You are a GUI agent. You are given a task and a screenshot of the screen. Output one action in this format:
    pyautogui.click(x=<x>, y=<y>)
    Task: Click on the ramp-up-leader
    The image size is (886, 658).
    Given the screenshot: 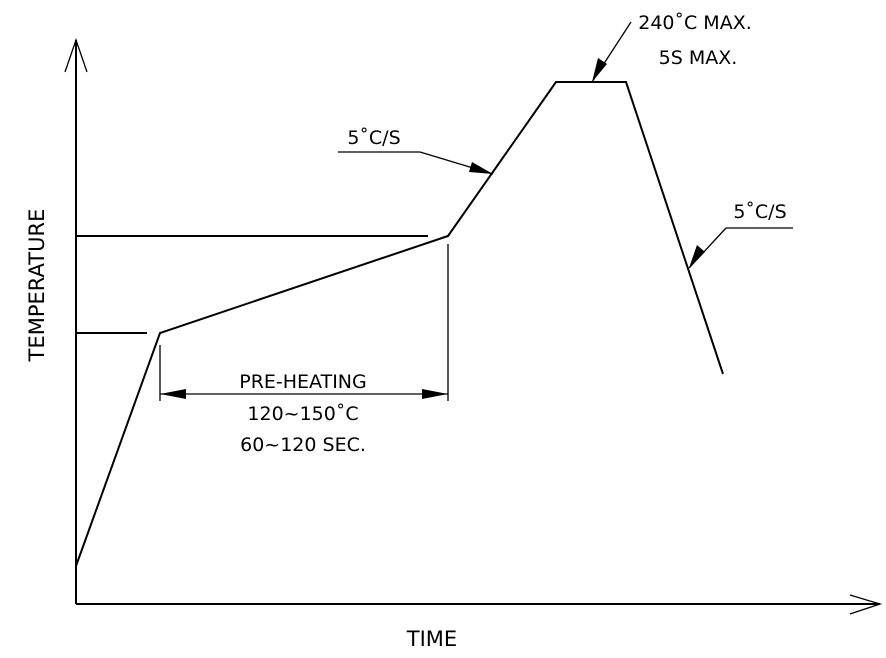 What is the action you would take?
    pyautogui.click(x=416, y=163)
    